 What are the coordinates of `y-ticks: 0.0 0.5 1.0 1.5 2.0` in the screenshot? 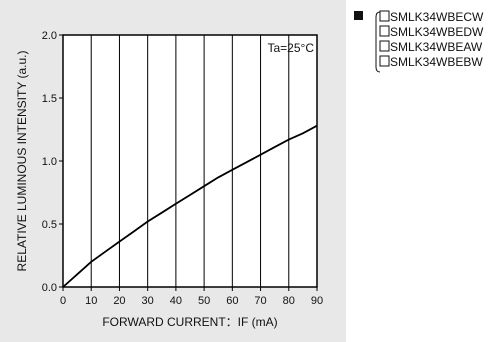 It's located at (52, 162).